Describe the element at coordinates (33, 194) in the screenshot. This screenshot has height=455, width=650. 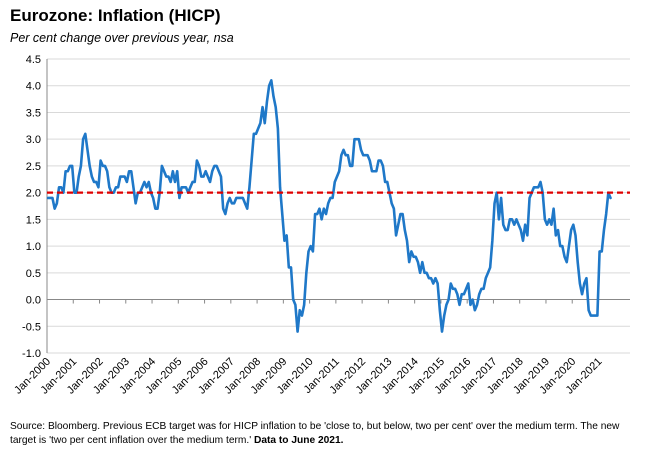
I see `y-tick-label: 2.0` at that location.